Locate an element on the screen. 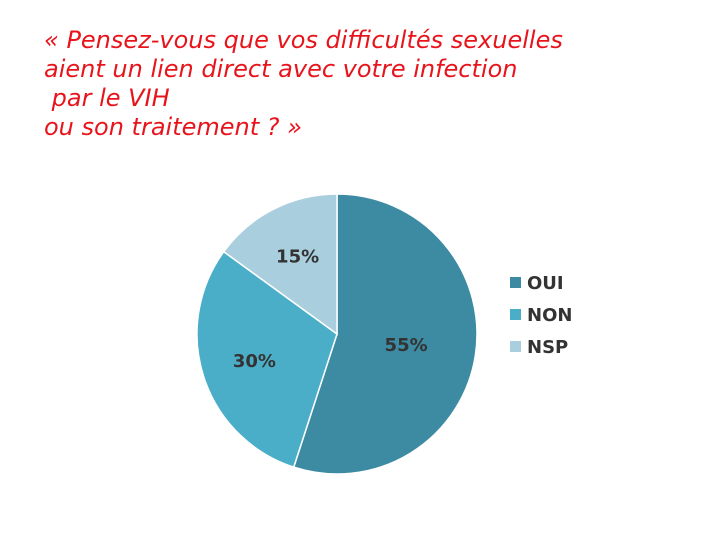 Image resolution: width=720 pixels, height=540 pixels. legend-label-nsp: NSP is located at coordinates (547, 347).